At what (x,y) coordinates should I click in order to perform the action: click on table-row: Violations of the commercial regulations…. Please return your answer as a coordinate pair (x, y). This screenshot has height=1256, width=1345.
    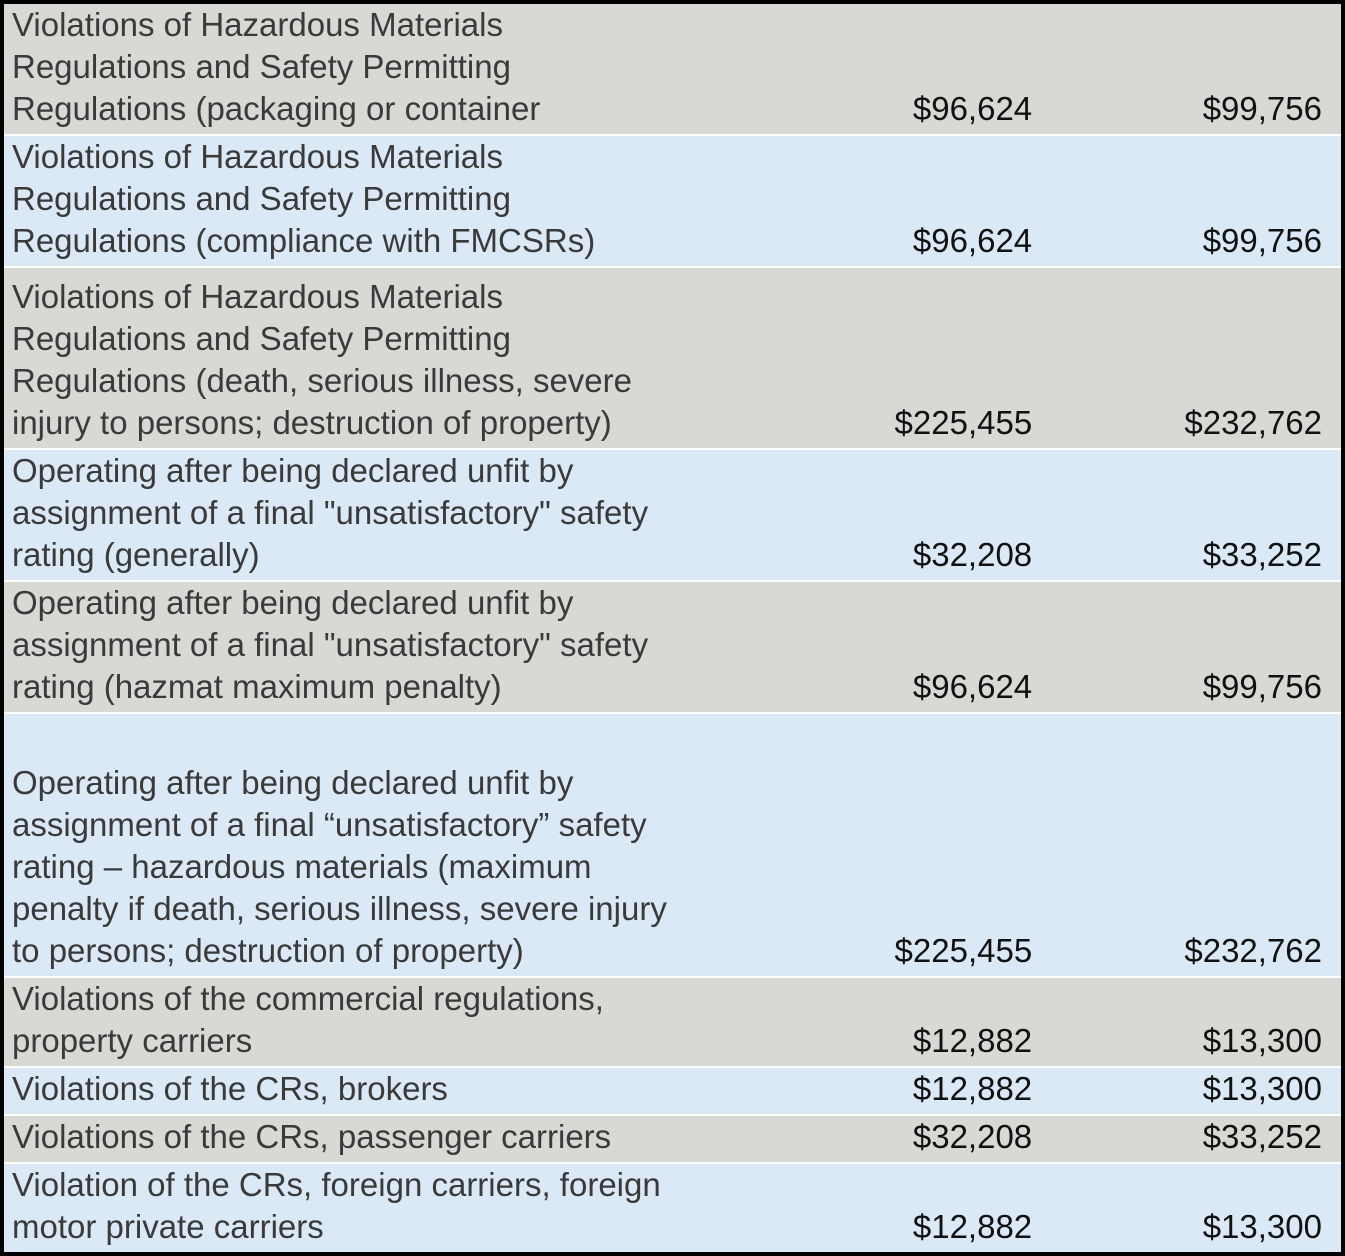
    Looking at the image, I should click on (672, 1022).